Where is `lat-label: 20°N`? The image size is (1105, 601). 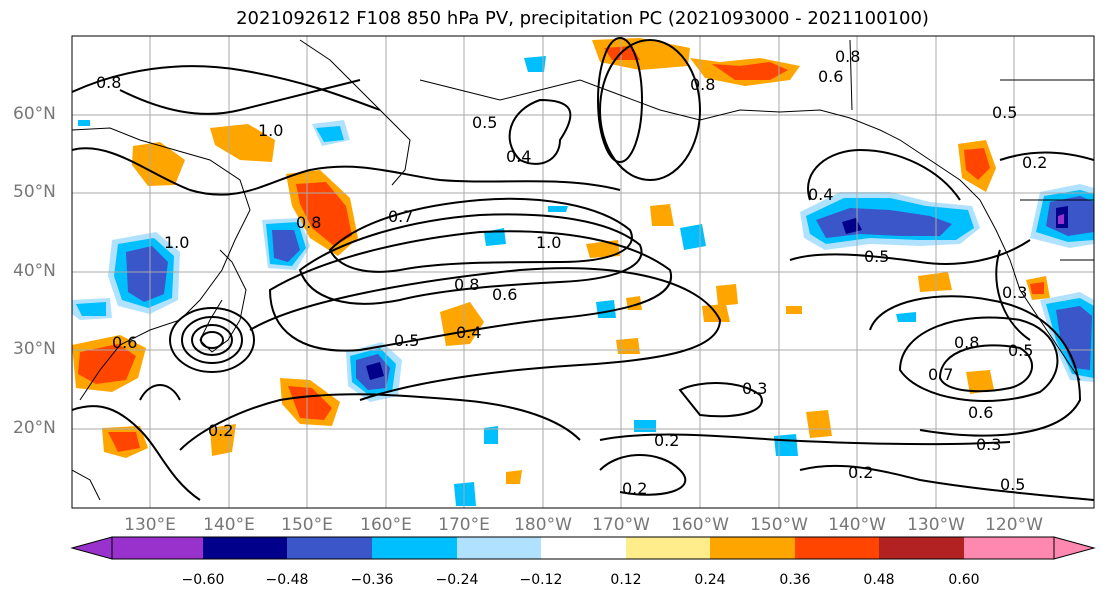
lat-label: 20°N is located at coordinates (34, 428).